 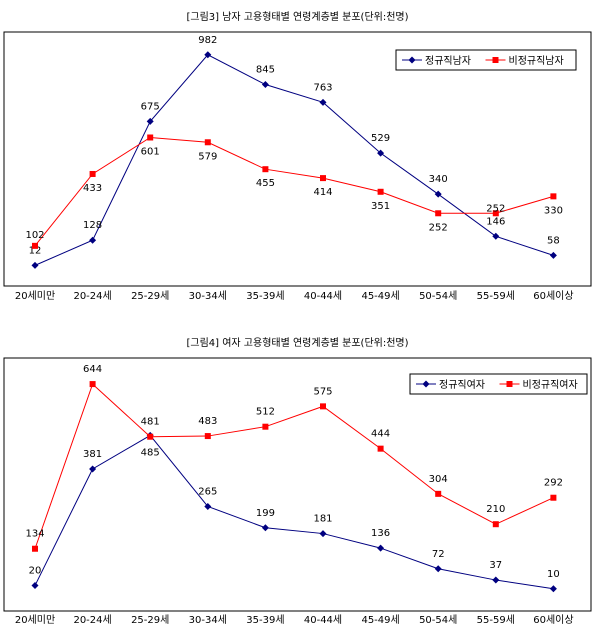 I want to click on data-label: 579, so click(x=207, y=156).